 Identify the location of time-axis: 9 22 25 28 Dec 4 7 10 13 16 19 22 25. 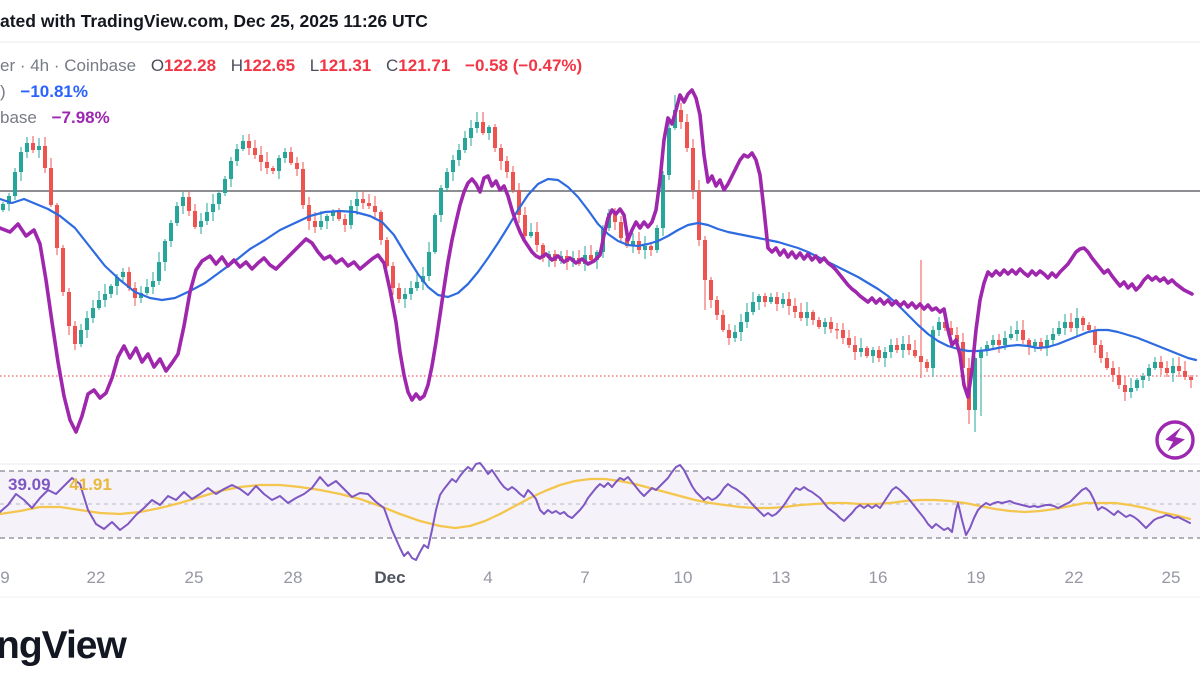
(600, 580).